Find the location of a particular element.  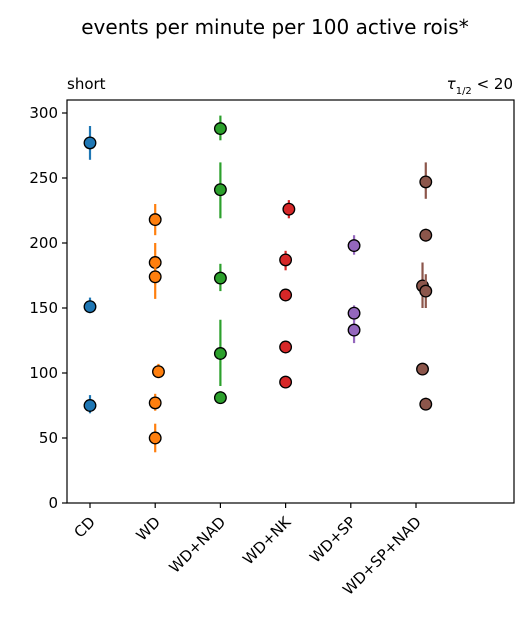

chart-subtitle-left: short is located at coordinates (86, 84).